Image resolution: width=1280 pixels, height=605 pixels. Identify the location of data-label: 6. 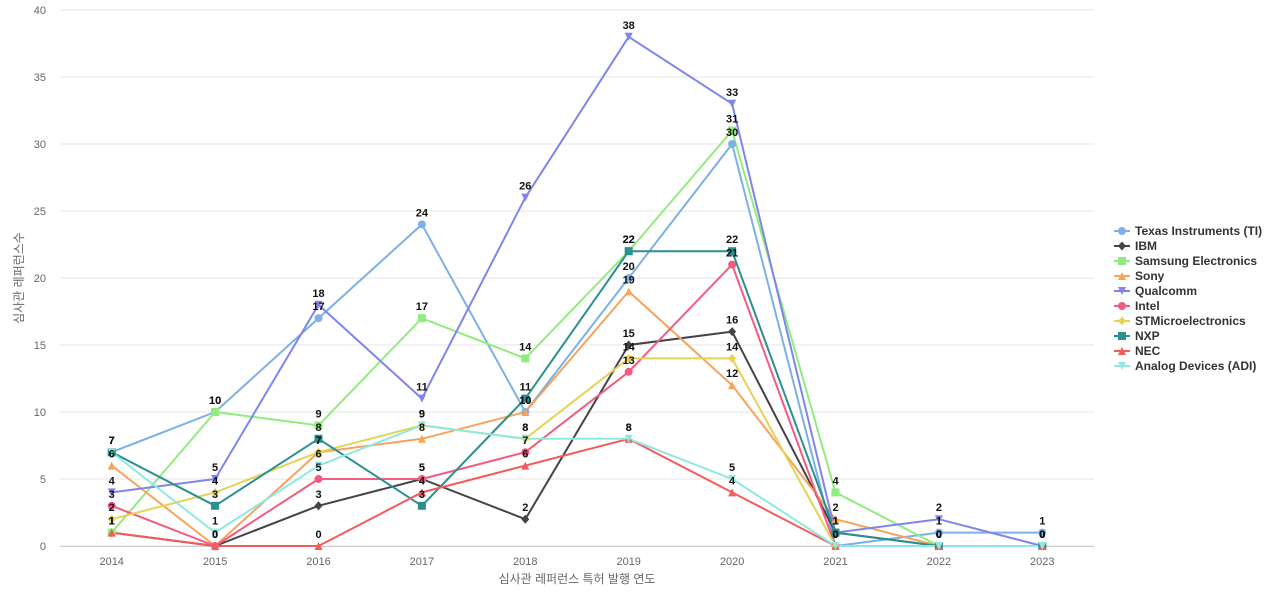
(525, 455).